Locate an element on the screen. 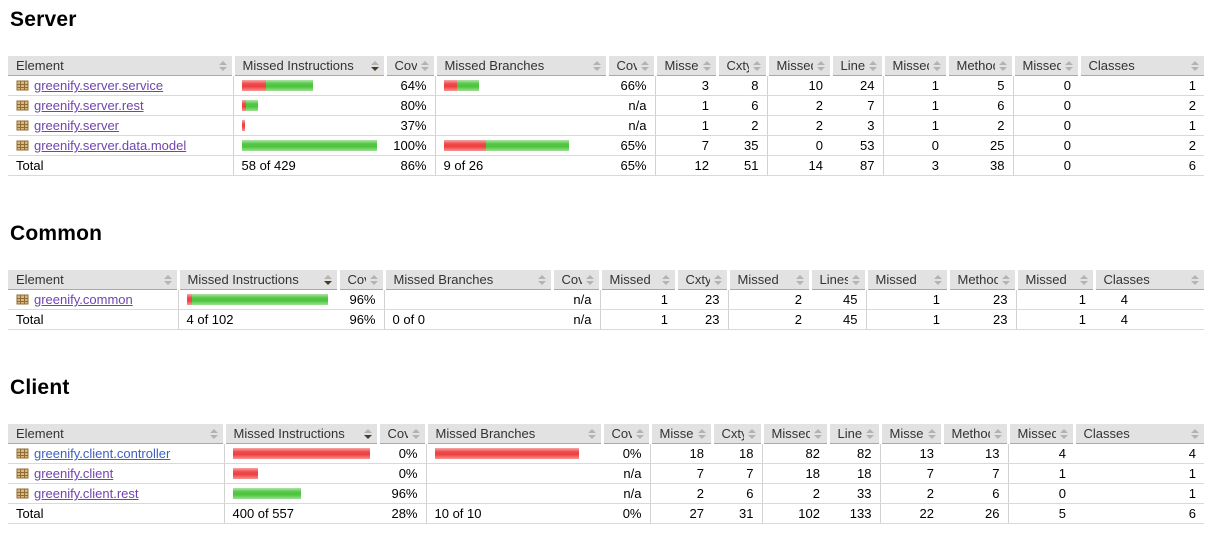  package-link: greenify.common is located at coordinates (83, 299).